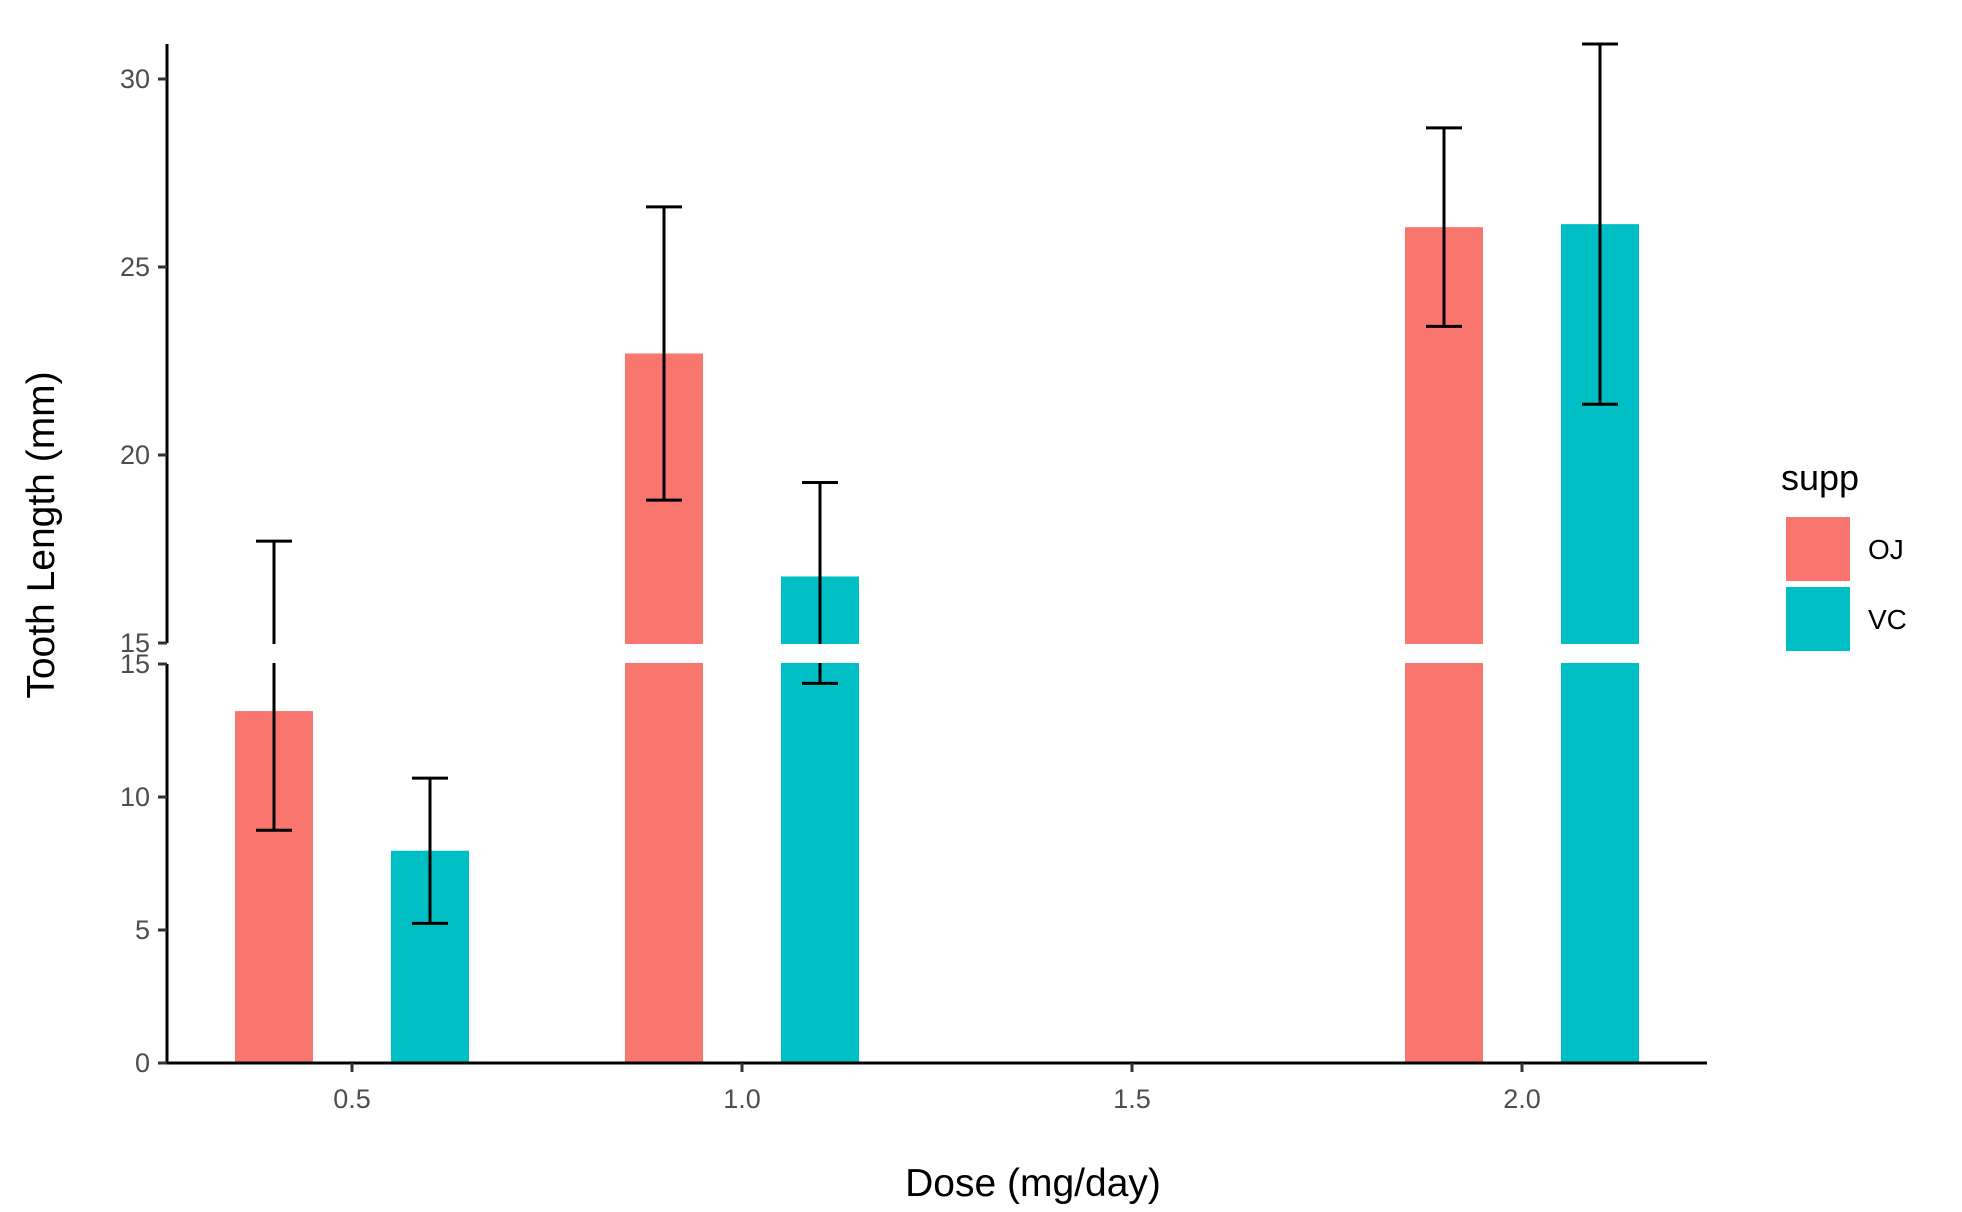 Image resolution: width=1962 pixels, height=1212 pixels. What do you see at coordinates (1132, 1099) in the screenshot?
I see `x-tick-label: 1.5` at bounding box center [1132, 1099].